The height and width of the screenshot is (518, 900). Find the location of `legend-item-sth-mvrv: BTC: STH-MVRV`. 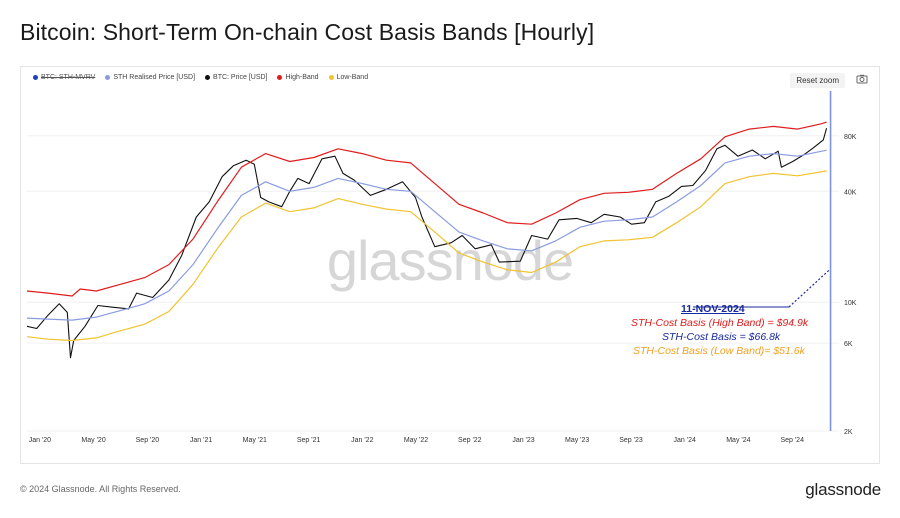

legend-item-sth-mvrv: BTC: STH-MVRV is located at coordinates (64, 77).